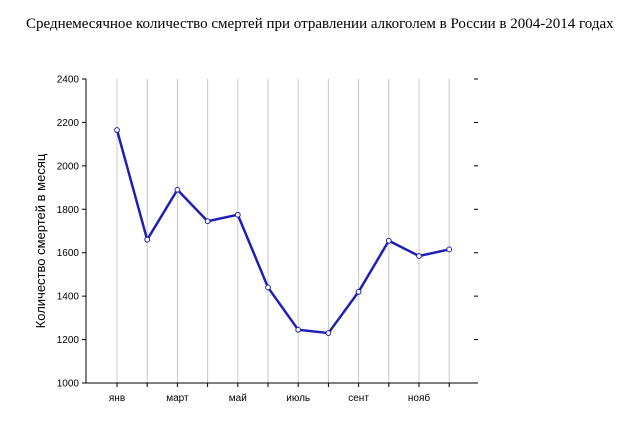 Image resolution: width=632 pixels, height=422 pixels. I want to click on y-tick-label: 1800, so click(68, 210).